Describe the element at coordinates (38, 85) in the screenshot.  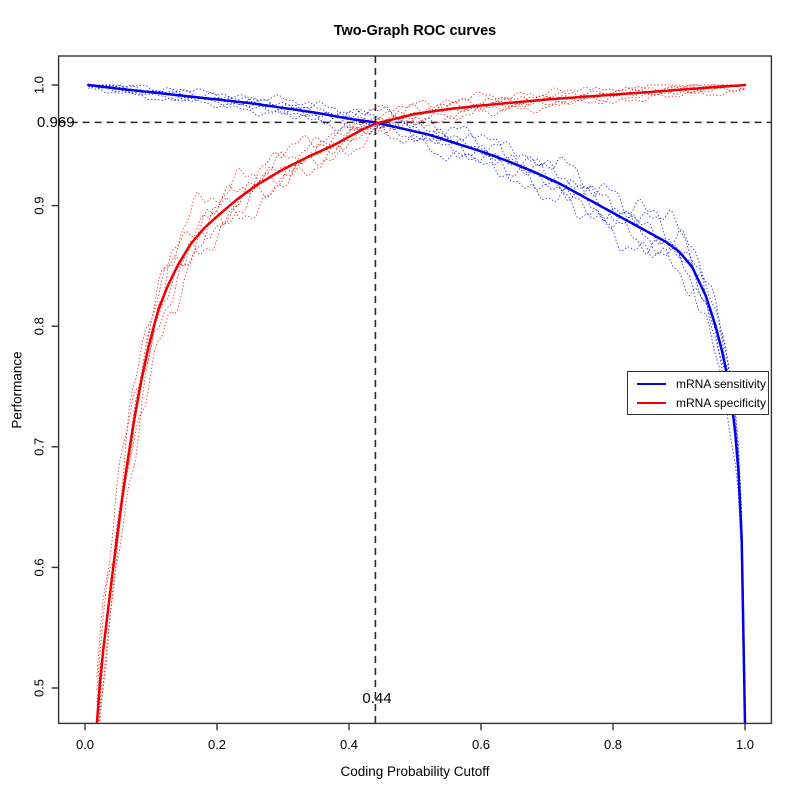
I see `y-tick-label: 1.0` at that location.